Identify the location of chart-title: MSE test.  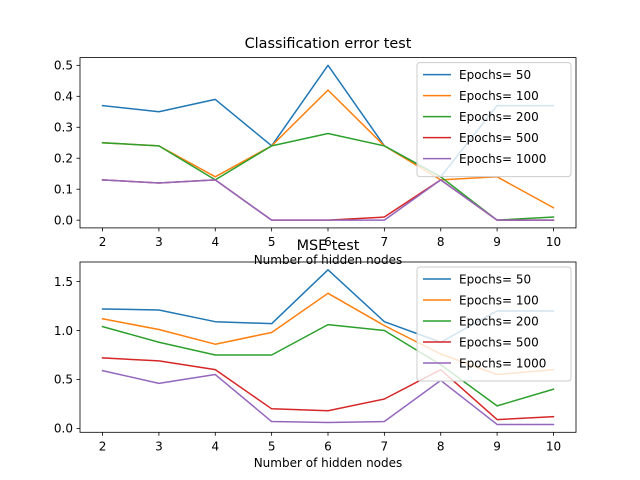
(328, 246).